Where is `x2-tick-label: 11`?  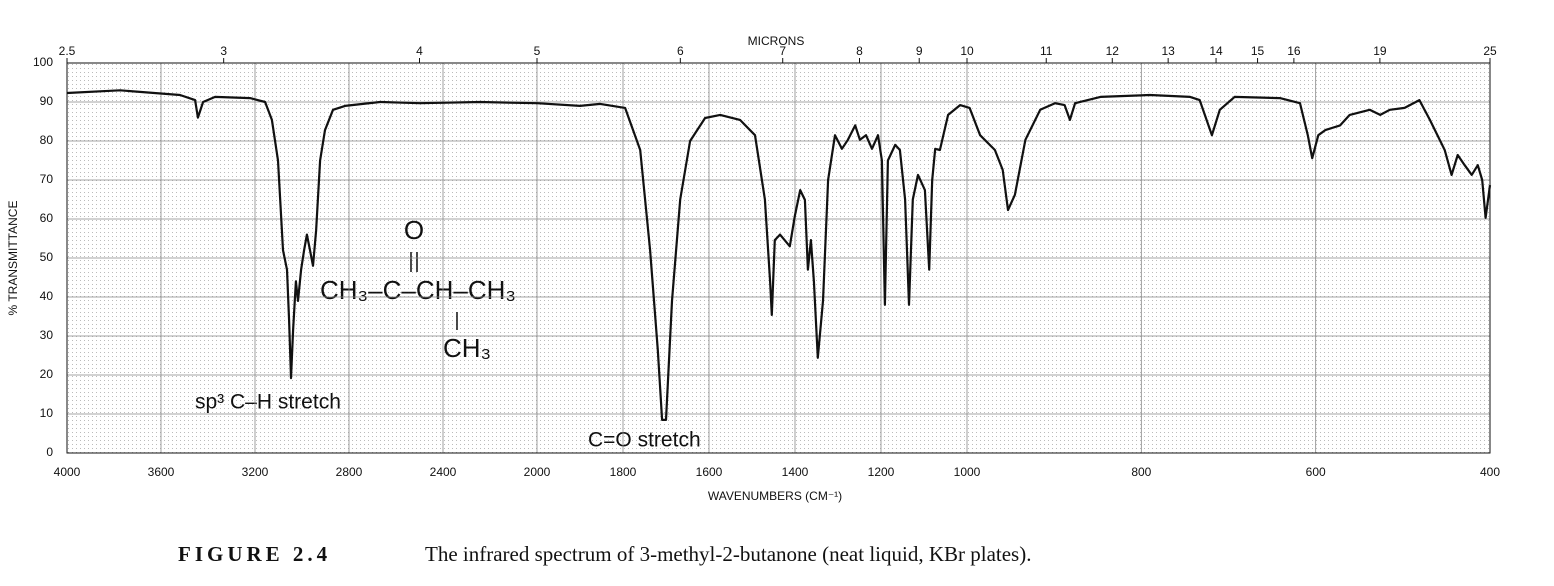 x2-tick-label: 11 is located at coordinates (1046, 51).